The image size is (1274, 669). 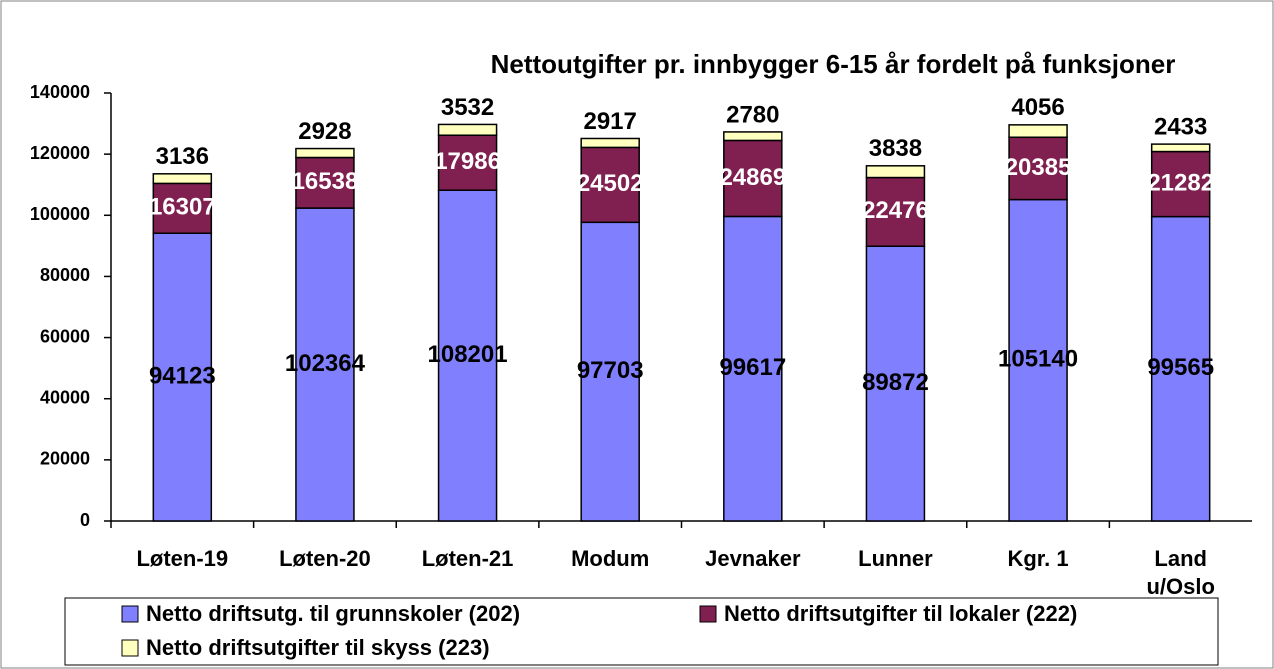 What do you see at coordinates (900, 613) in the screenshot?
I see `legend-label: Netto driftsutgifter til lokaler (222)` at bounding box center [900, 613].